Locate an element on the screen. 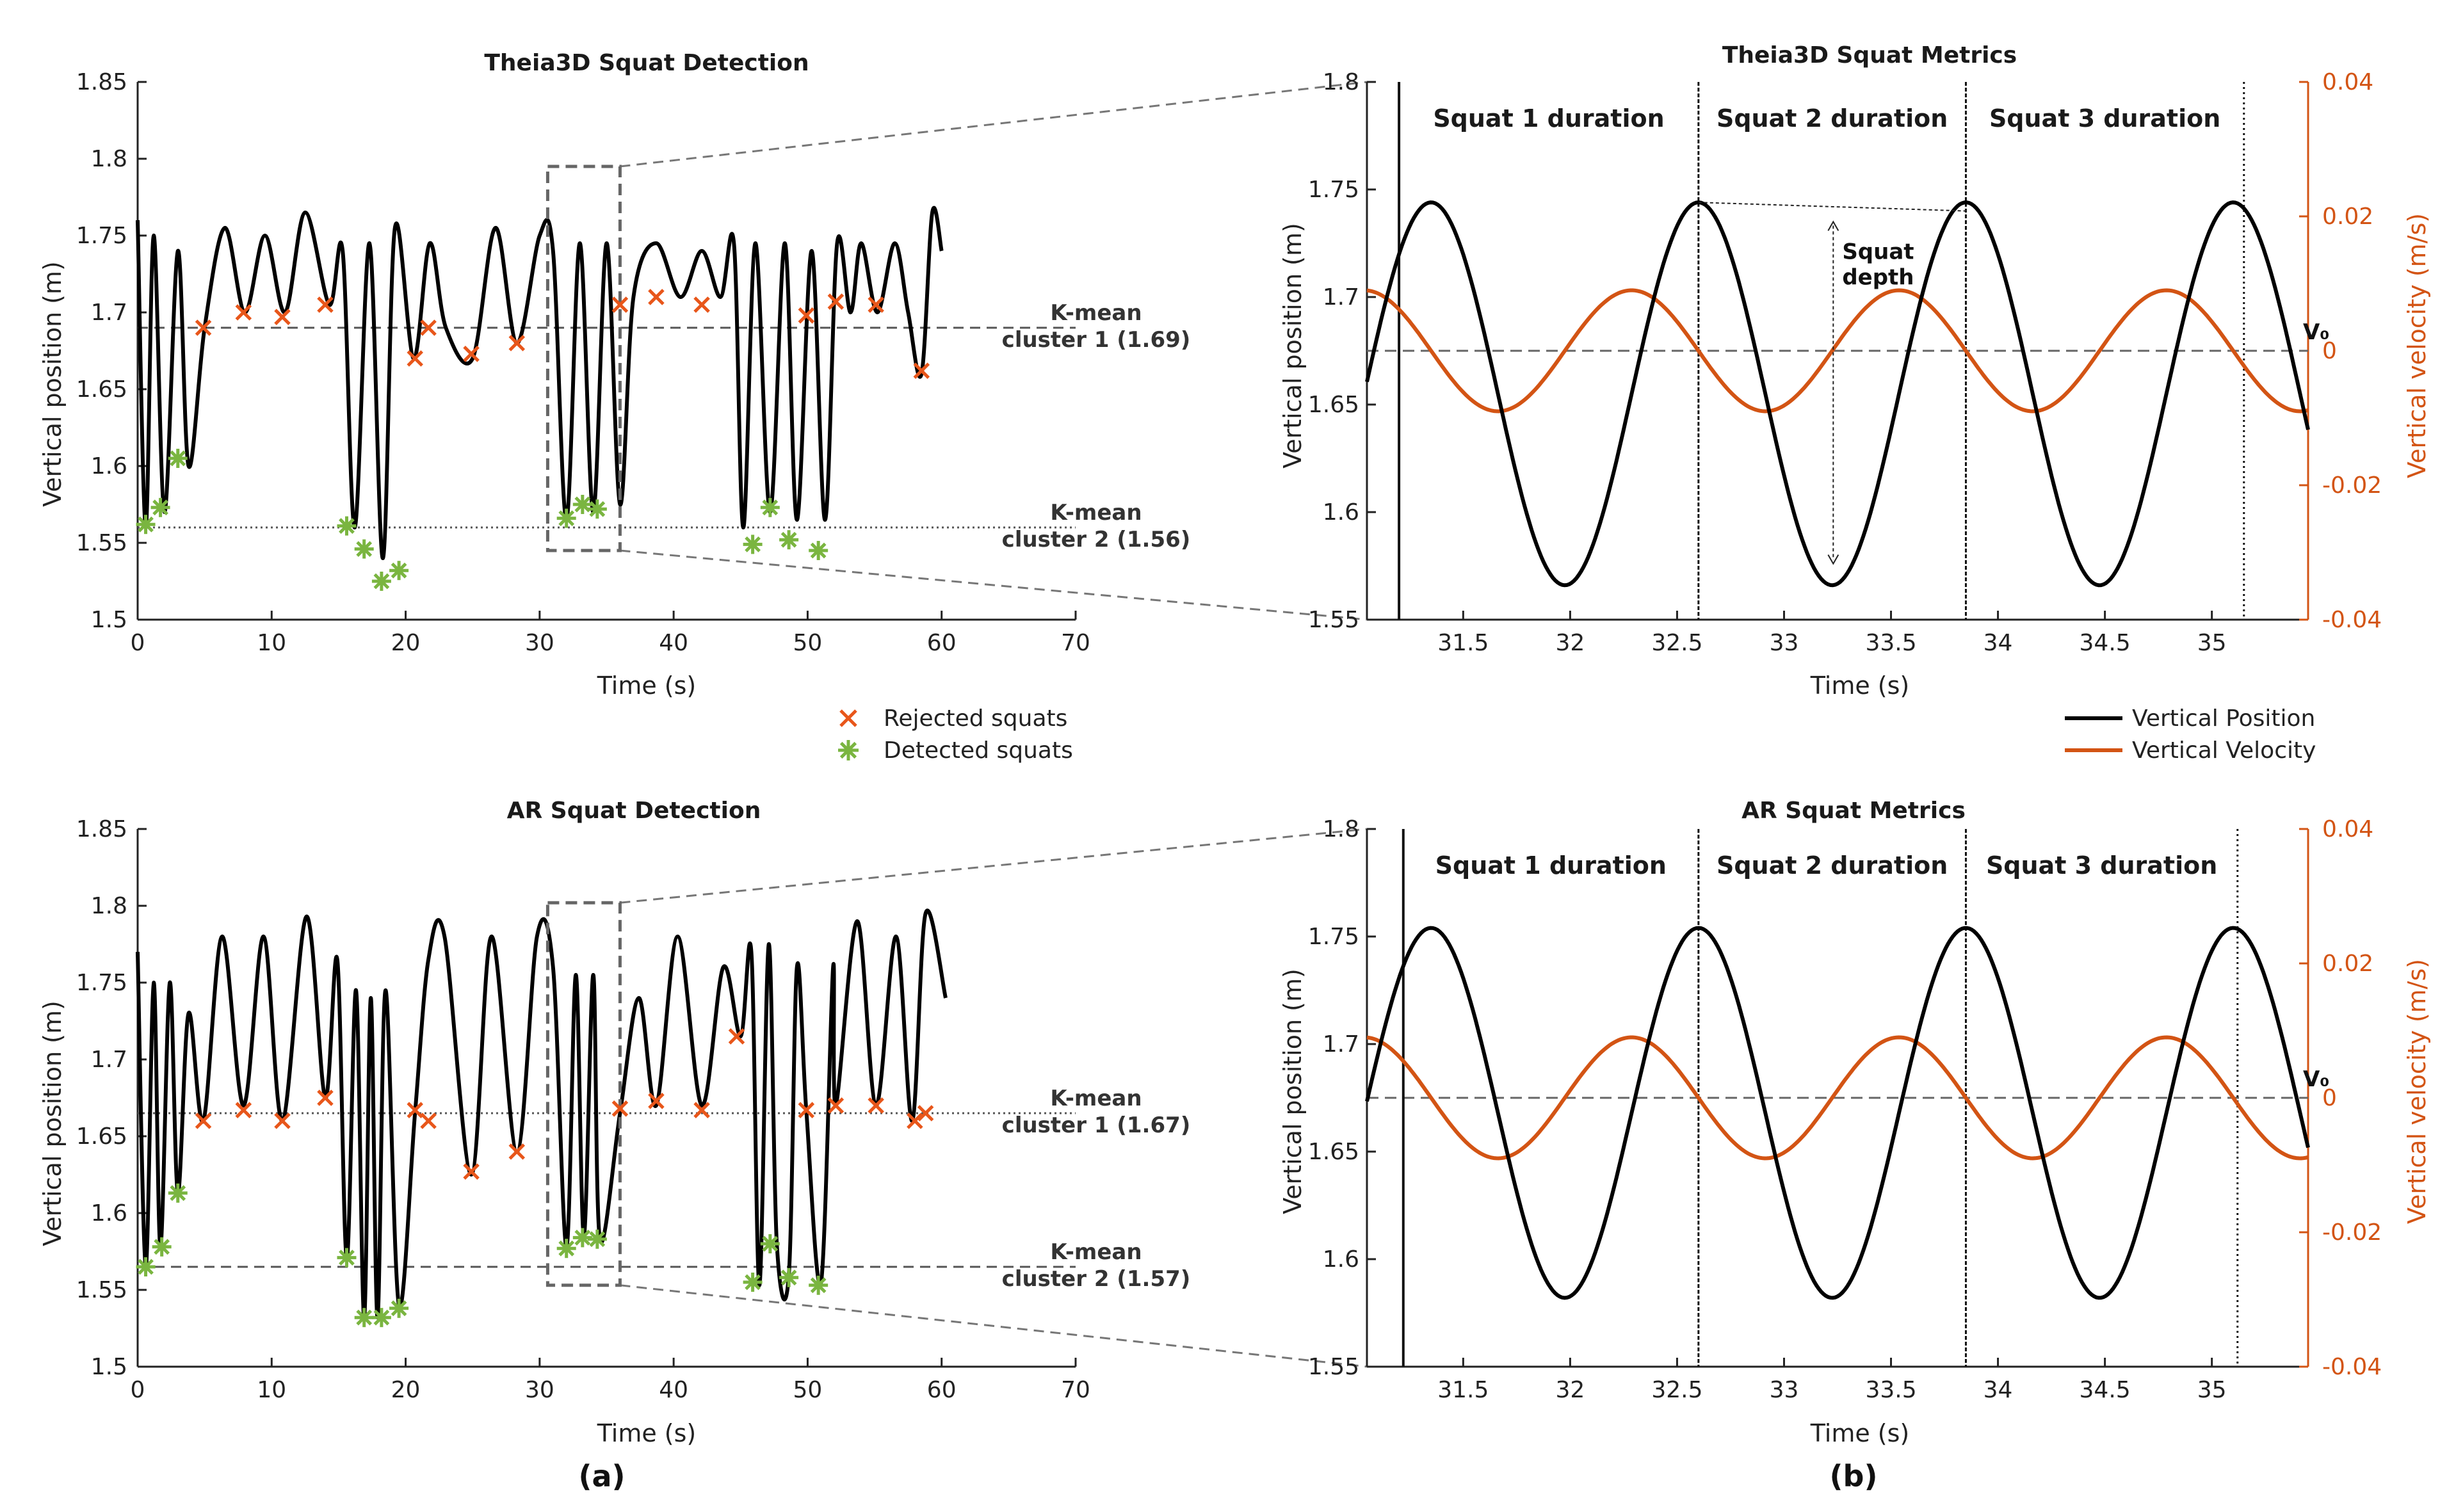 The height and width of the screenshot is (1512, 2440). y2-axis-label: Vertical velocity (m/s) is located at coordinates (2417, 1091).